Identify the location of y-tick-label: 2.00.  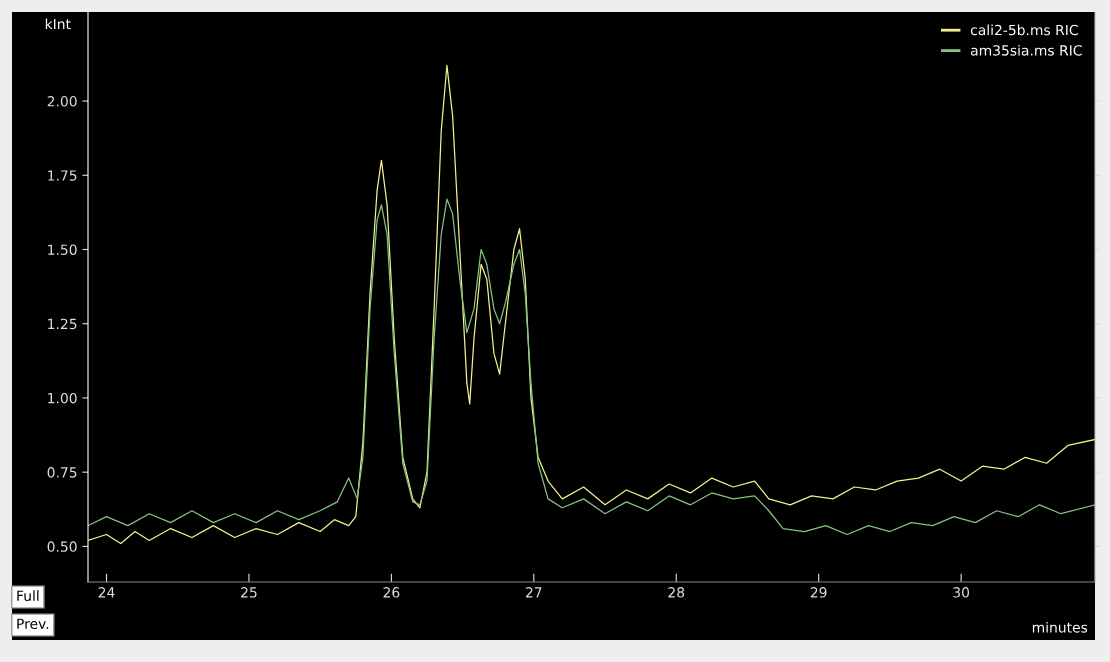
(62, 101).